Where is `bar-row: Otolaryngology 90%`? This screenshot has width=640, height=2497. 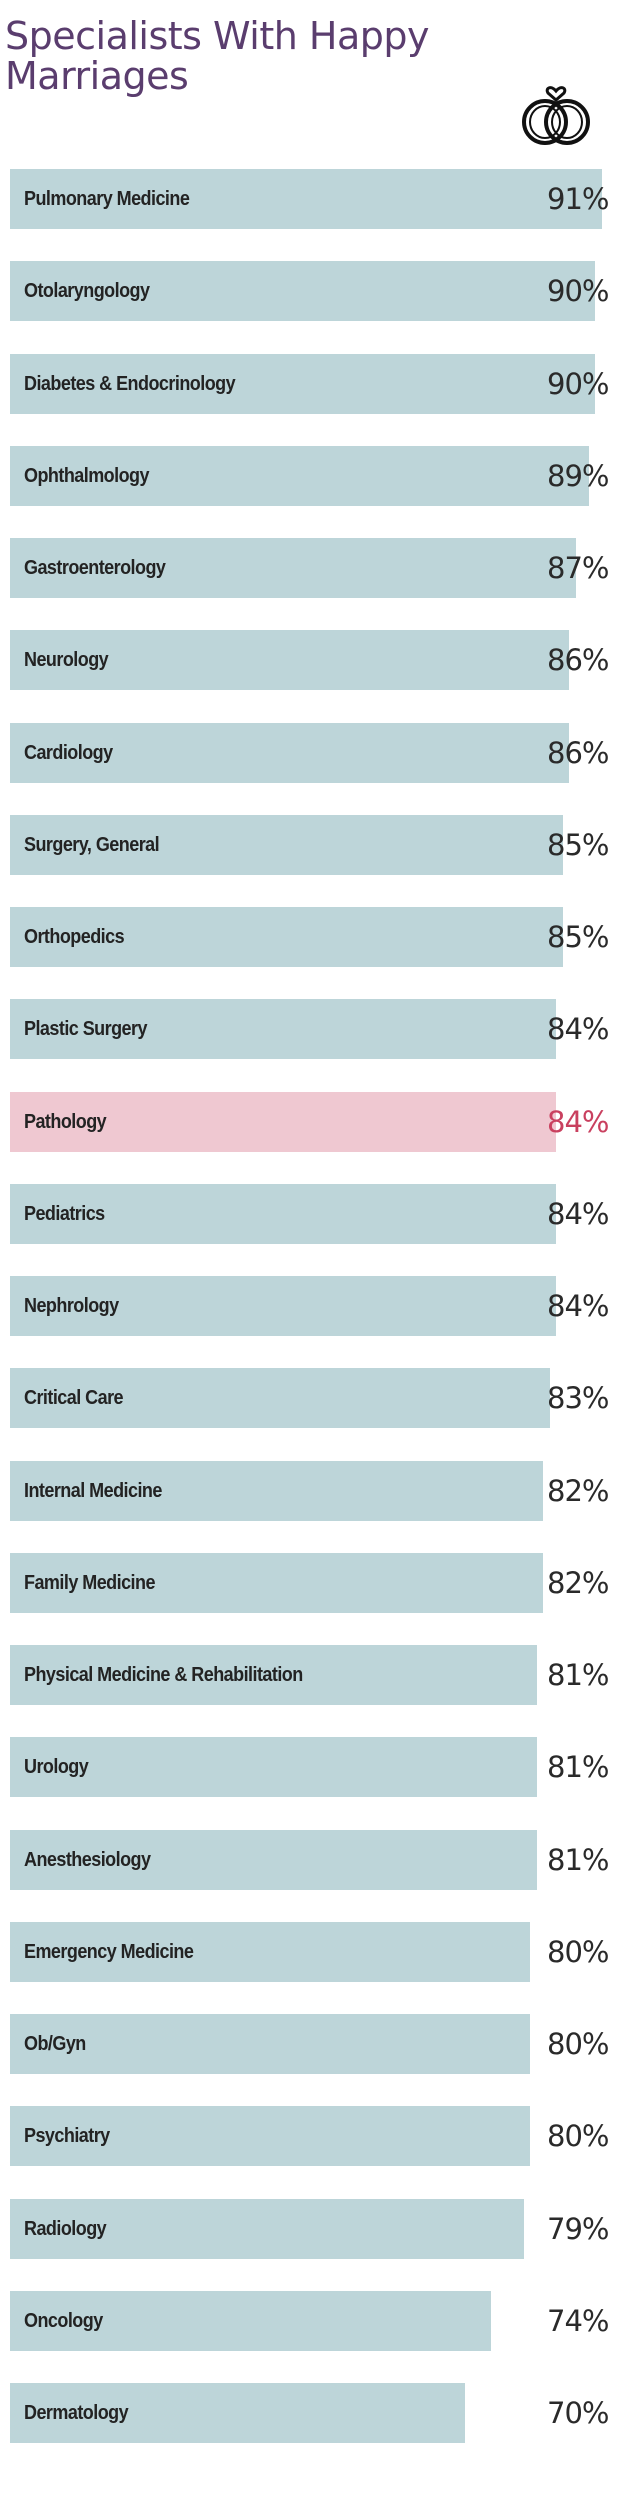 bar-row: Otolaryngology 90% is located at coordinates (320, 291).